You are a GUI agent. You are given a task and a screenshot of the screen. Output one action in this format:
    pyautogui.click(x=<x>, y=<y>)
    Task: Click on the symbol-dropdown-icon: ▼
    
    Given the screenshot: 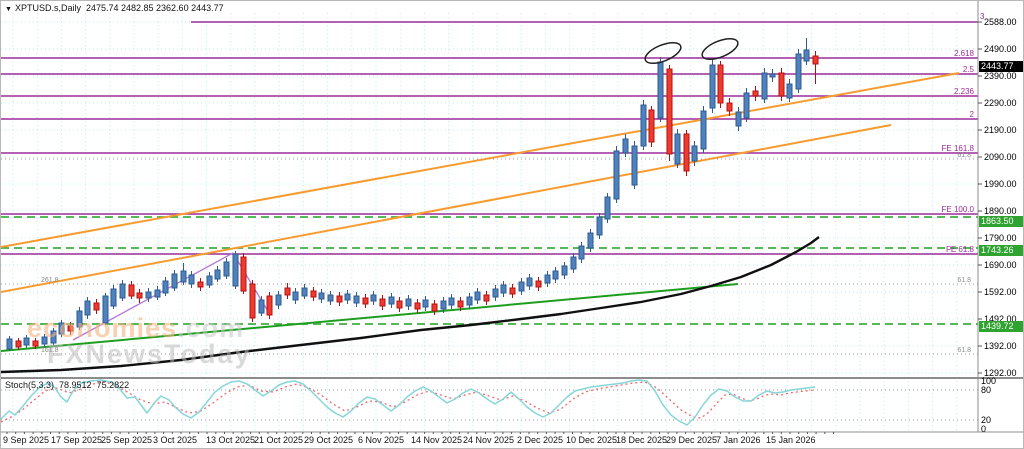 What is the action you would take?
    pyautogui.click(x=8, y=9)
    